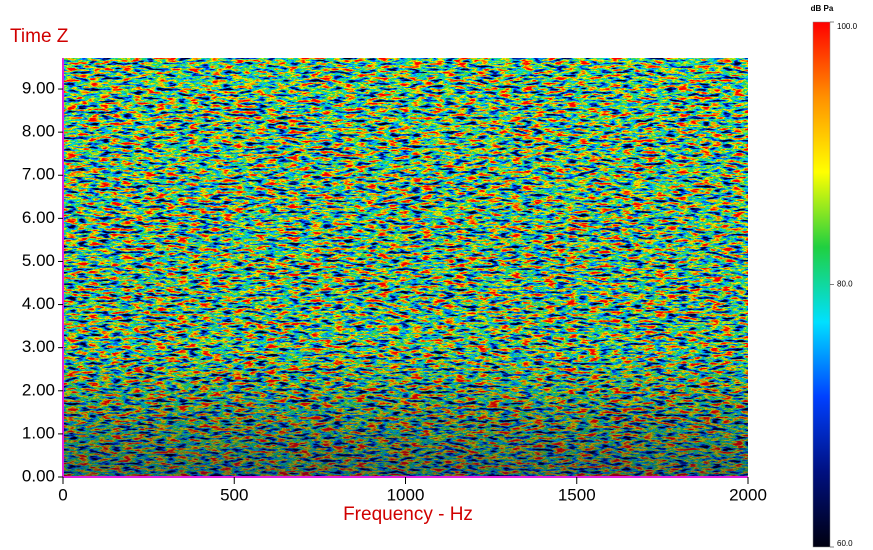 This screenshot has height=550, width=873. What do you see at coordinates (38, 217) in the screenshot?
I see `y-tick-label: 6.00` at bounding box center [38, 217].